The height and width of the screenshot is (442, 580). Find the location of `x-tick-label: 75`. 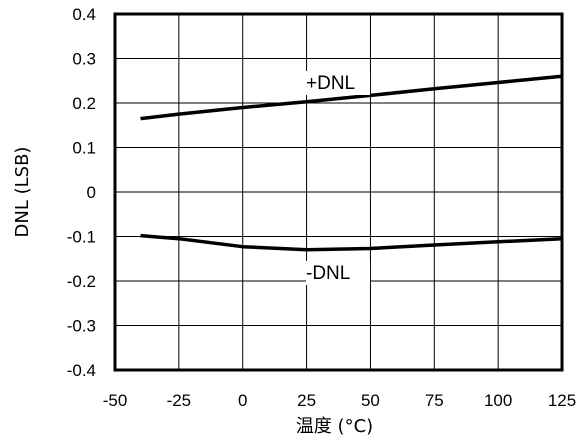

x-tick-label: 75 is located at coordinates (434, 400).